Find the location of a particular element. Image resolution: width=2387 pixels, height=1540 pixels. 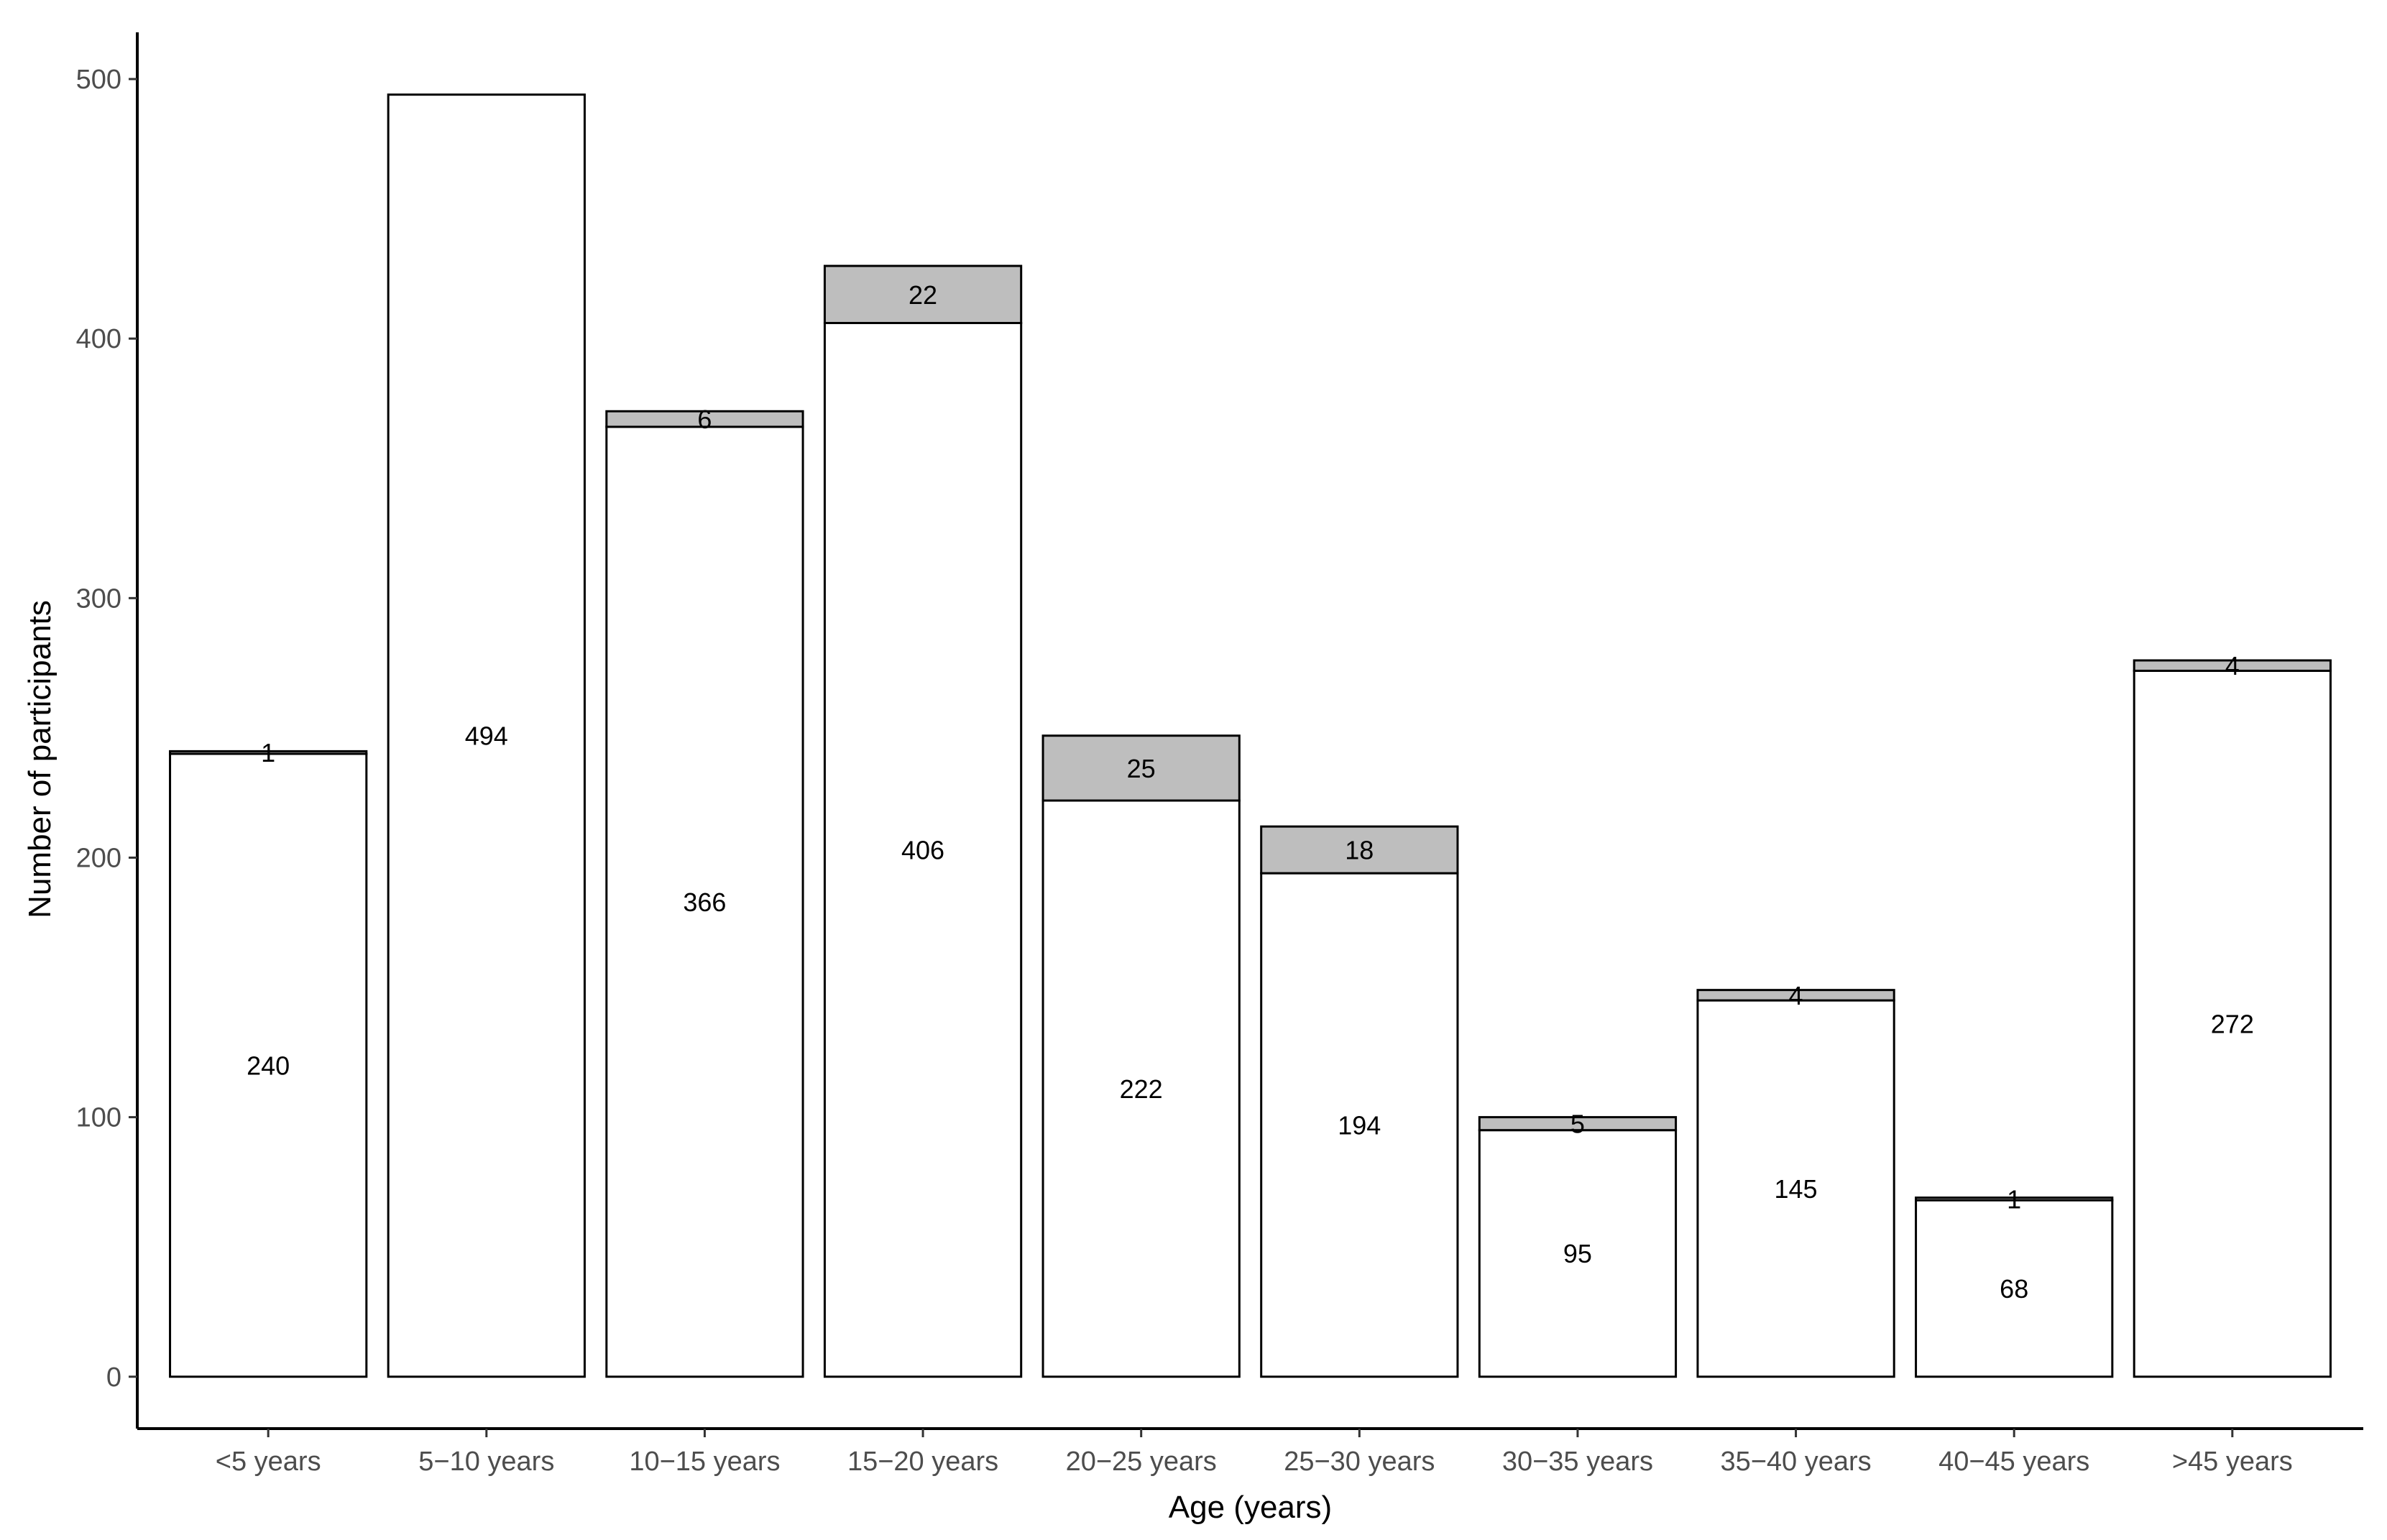

x-tick-label: 35−40 years is located at coordinates (1795, 1462).